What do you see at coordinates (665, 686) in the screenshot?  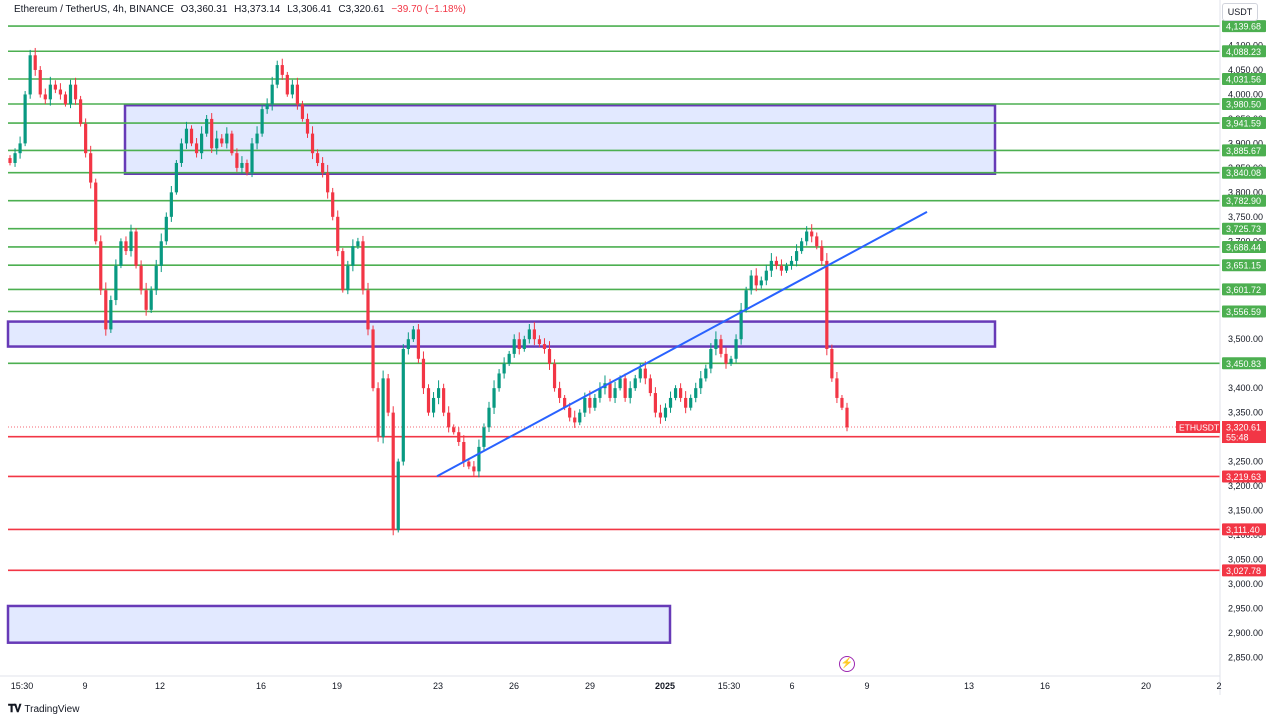 I see `x-tick-label: 2025` at bounding box center [665, 686].